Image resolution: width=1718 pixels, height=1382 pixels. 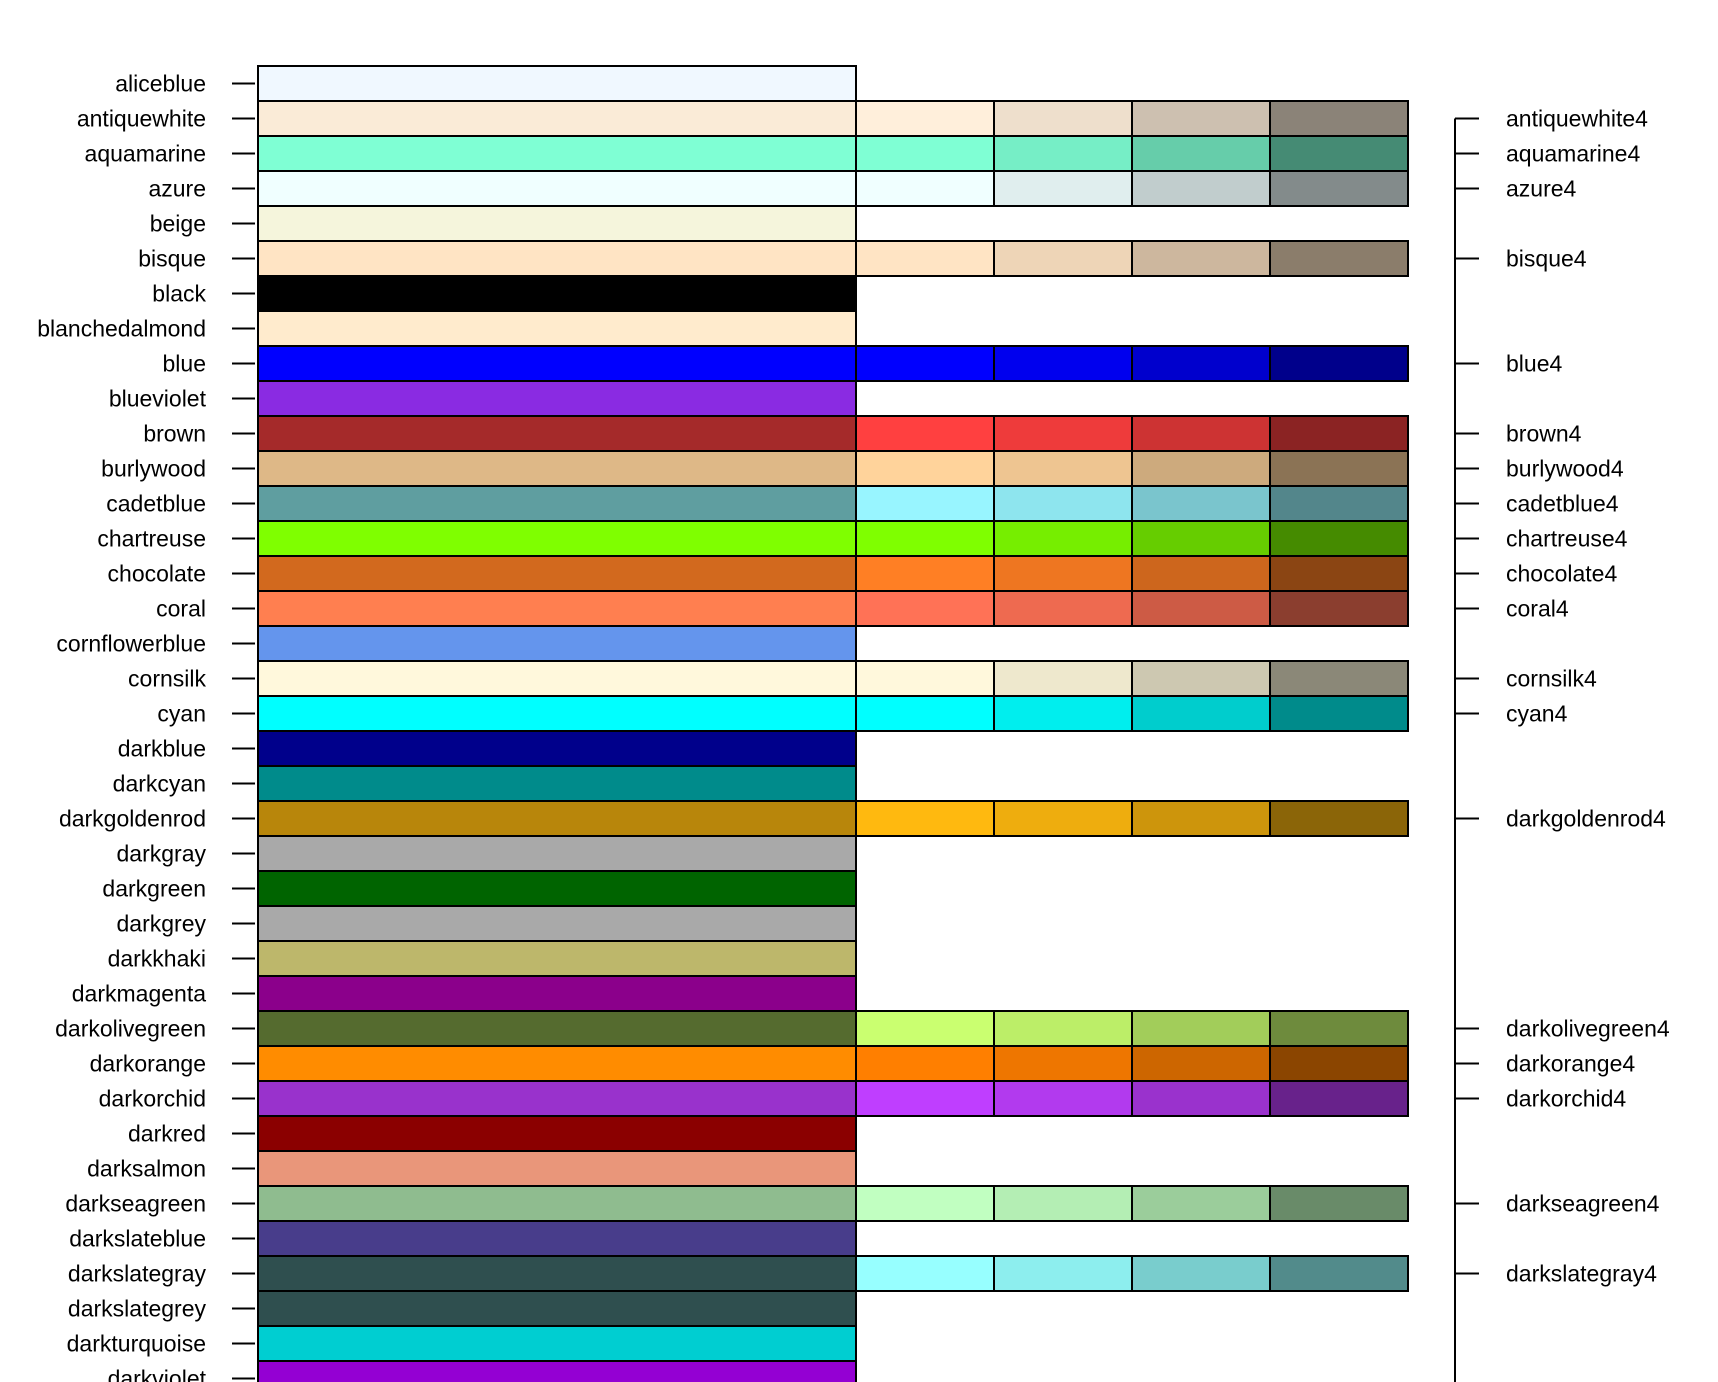 What do you see at coordinates (557, 678) in the screenshot?
I see `swatch-cornsilk` at bounding box center [557, 678].